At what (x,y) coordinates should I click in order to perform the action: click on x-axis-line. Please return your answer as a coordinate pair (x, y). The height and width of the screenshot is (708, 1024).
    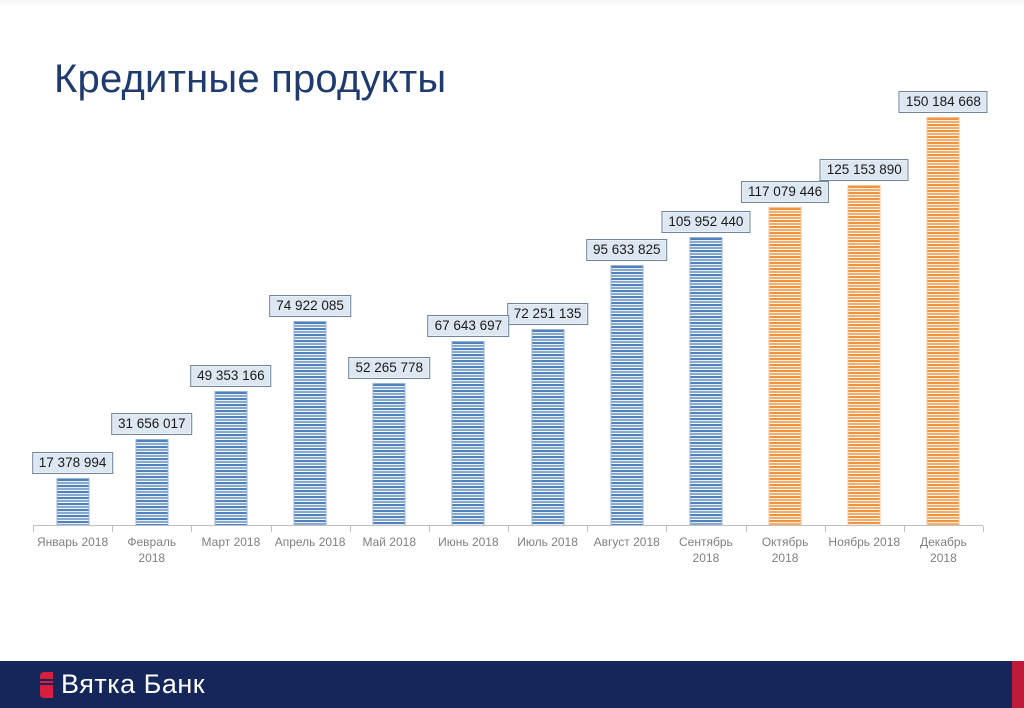
    Looking at the image, I should click on (508, 525).